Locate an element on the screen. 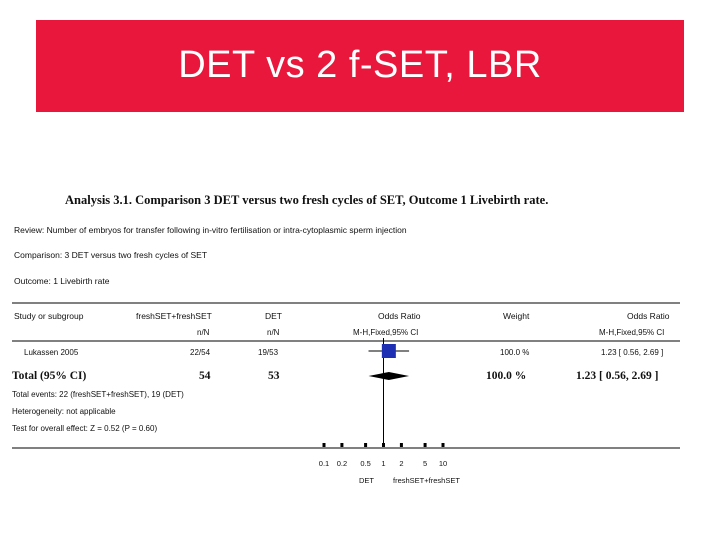  outcome-line: Outcome: 1 Livebirth rate is located at coordinates (62, 281).